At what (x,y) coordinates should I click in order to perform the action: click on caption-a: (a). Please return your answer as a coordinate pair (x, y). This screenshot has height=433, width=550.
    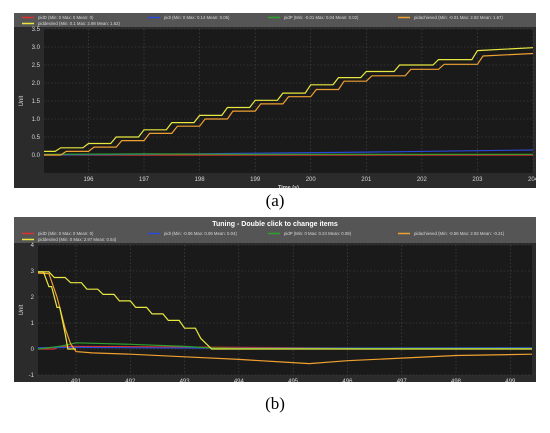
    Looking at the image, I should click on (275, 200).